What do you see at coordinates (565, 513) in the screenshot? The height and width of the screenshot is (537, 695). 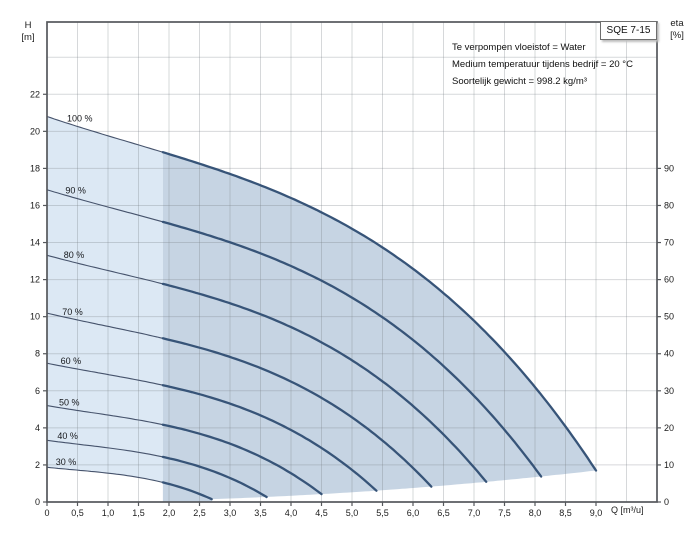 I see `x-tick-label: 8,5` at bounding box center [565, 513].